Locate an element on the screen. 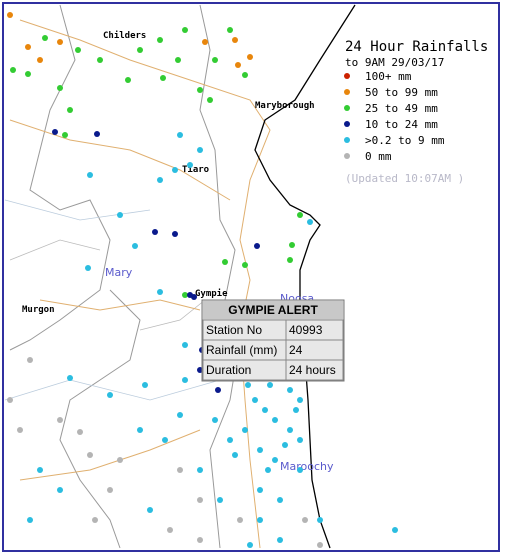 The height and width of the screenshot is (558, 505). alert-header is located at coordinates (273, 310).